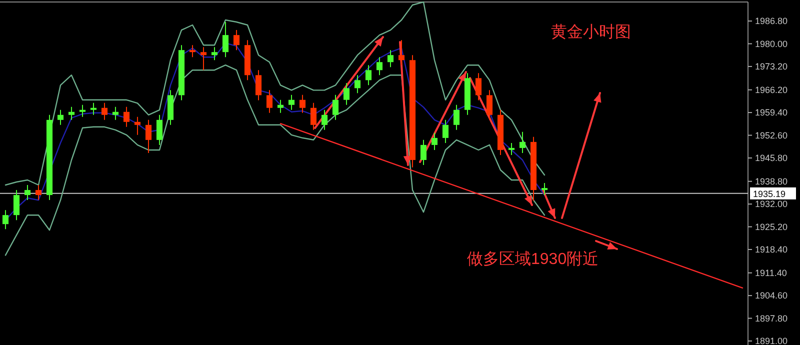  What do you see at coordinates (771, 43) in the screenshot?
I see `y-tick-label: 1980.00` at bounding box center [771, 43].